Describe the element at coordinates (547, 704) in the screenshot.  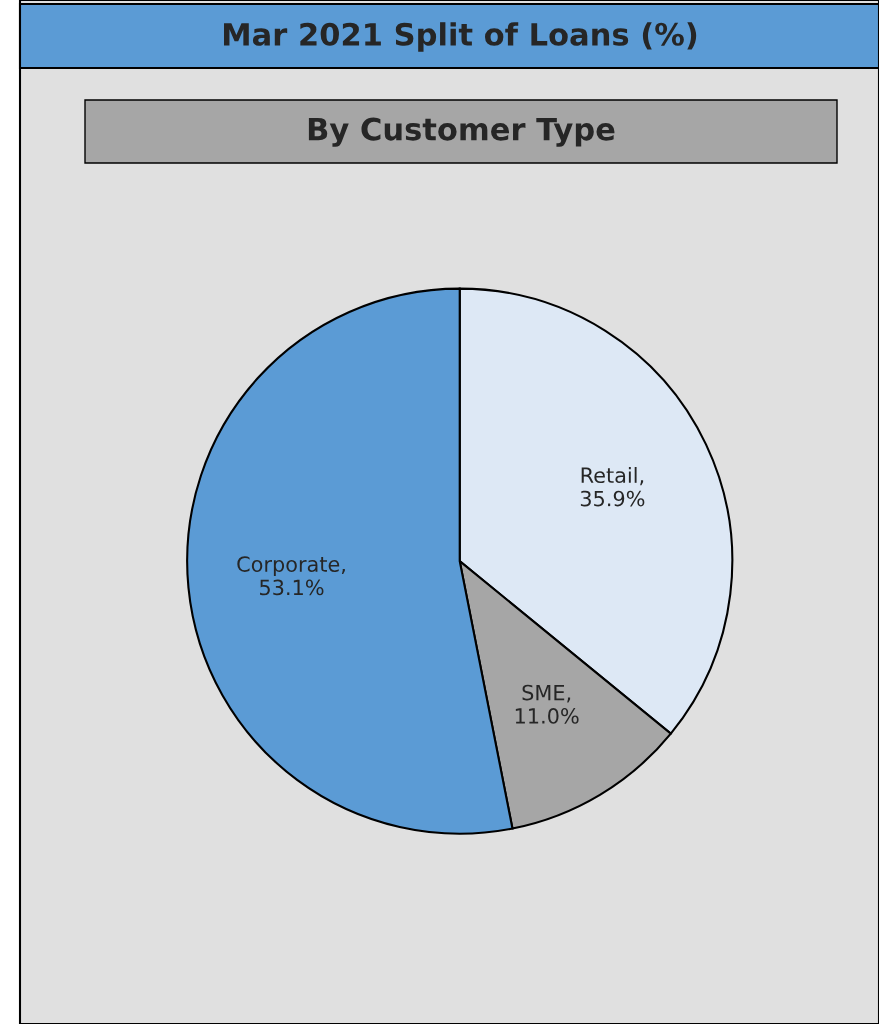
I see `slice-label: SME, 11.0%` at that location.